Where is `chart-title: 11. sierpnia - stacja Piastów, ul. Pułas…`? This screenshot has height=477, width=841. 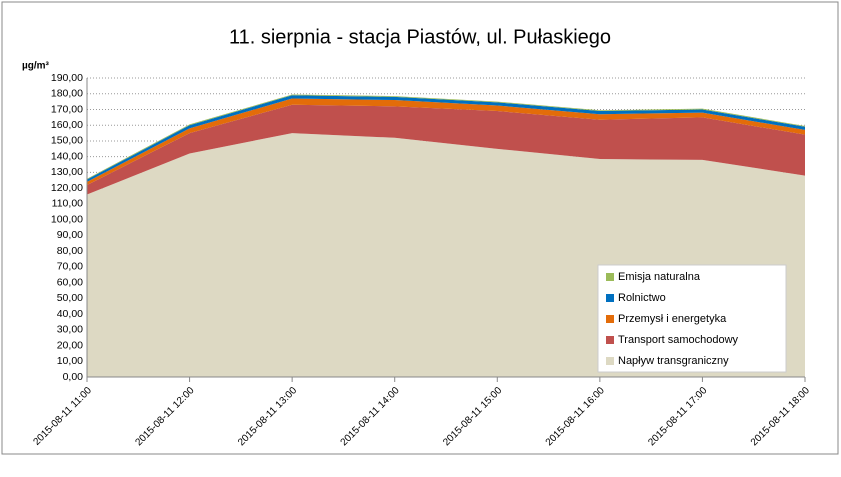
chart-title: 11. sierpnia - stacja Piastów, ul. Pułas… is located at coordinates (420, 37).